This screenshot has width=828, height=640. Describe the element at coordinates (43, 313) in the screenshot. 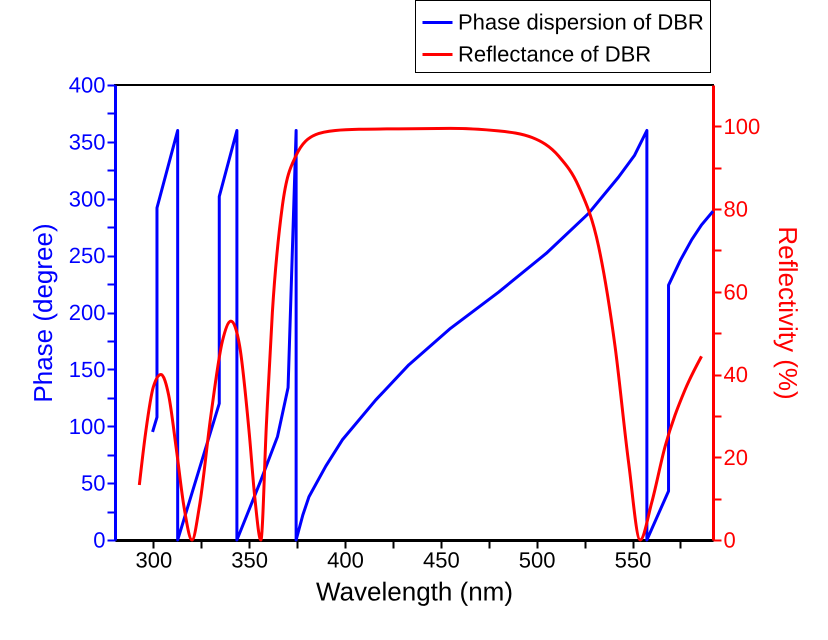

I see `y-axis-title: Phase (degree)` at that location.